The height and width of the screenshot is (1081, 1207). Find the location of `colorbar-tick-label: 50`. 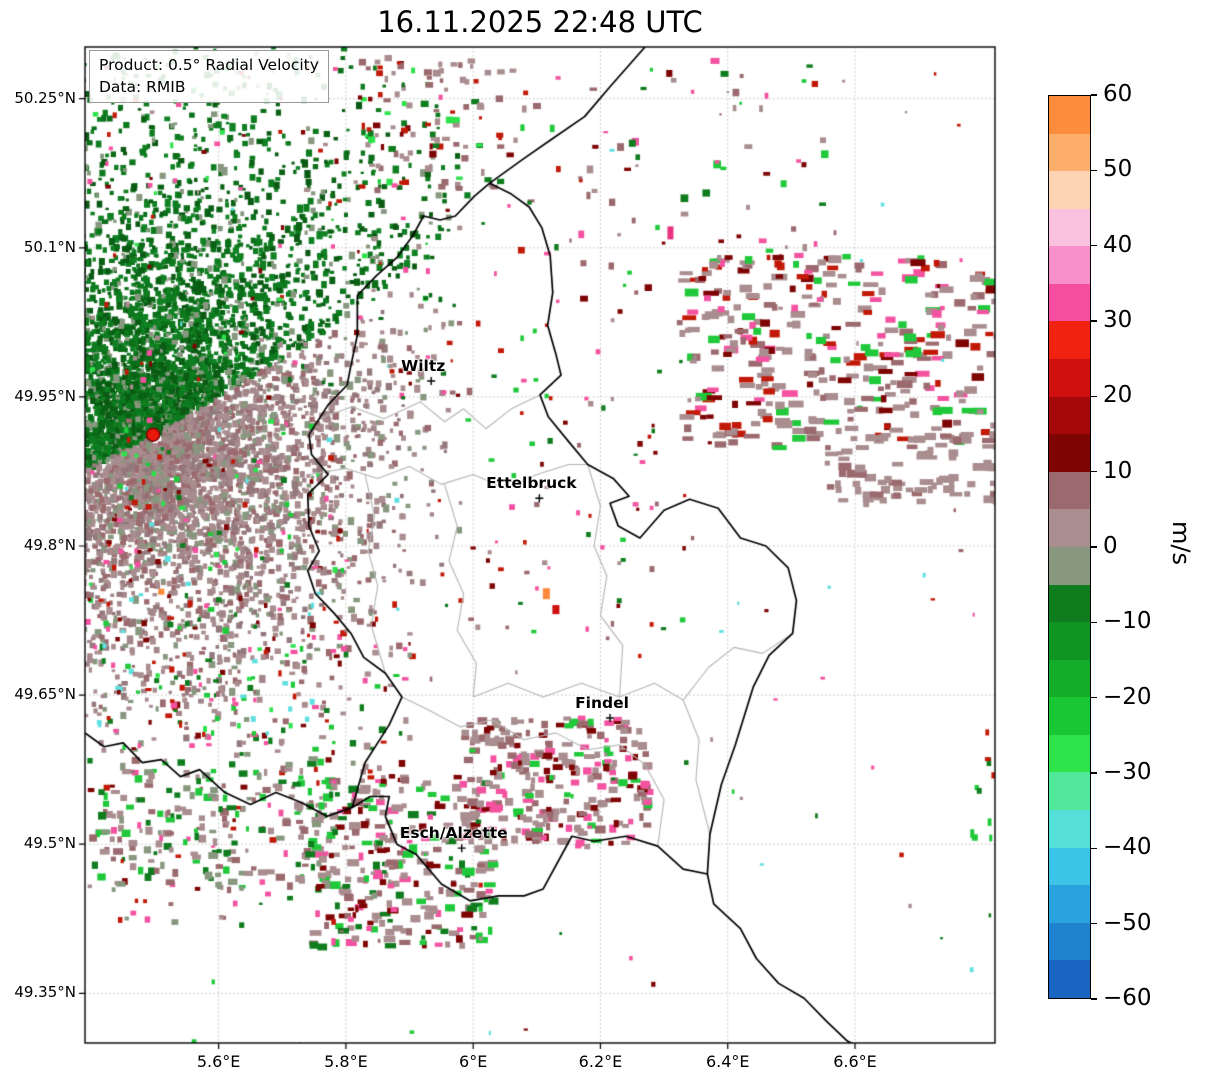

colorbar-tick-label: 50 is located at coordinates (1118, 169).